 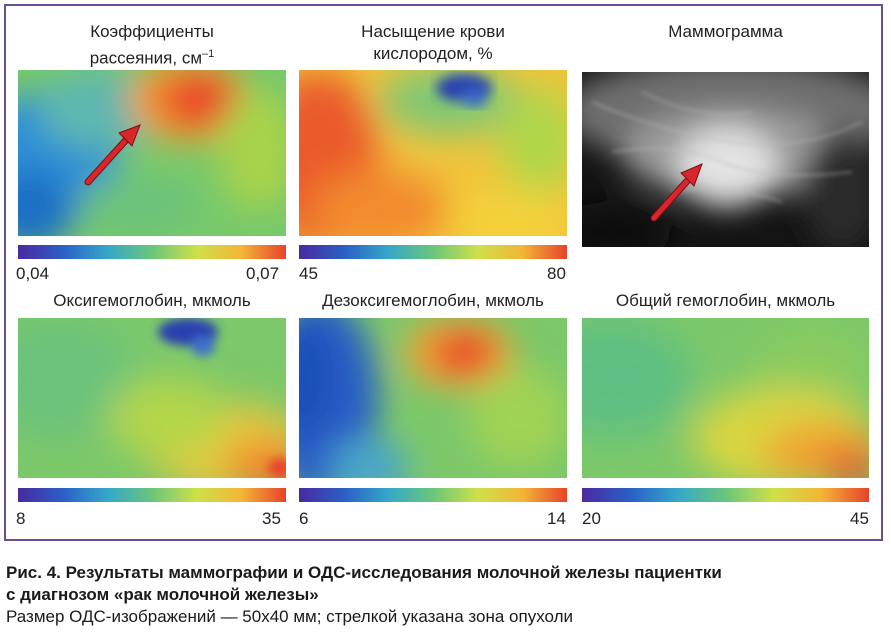 What do you see at coordinates (725, 300) in the screenshot?
I see `total-hemoglobin-title: Общий гемоглобин, мкмоль` at bounding box center [725, 300].